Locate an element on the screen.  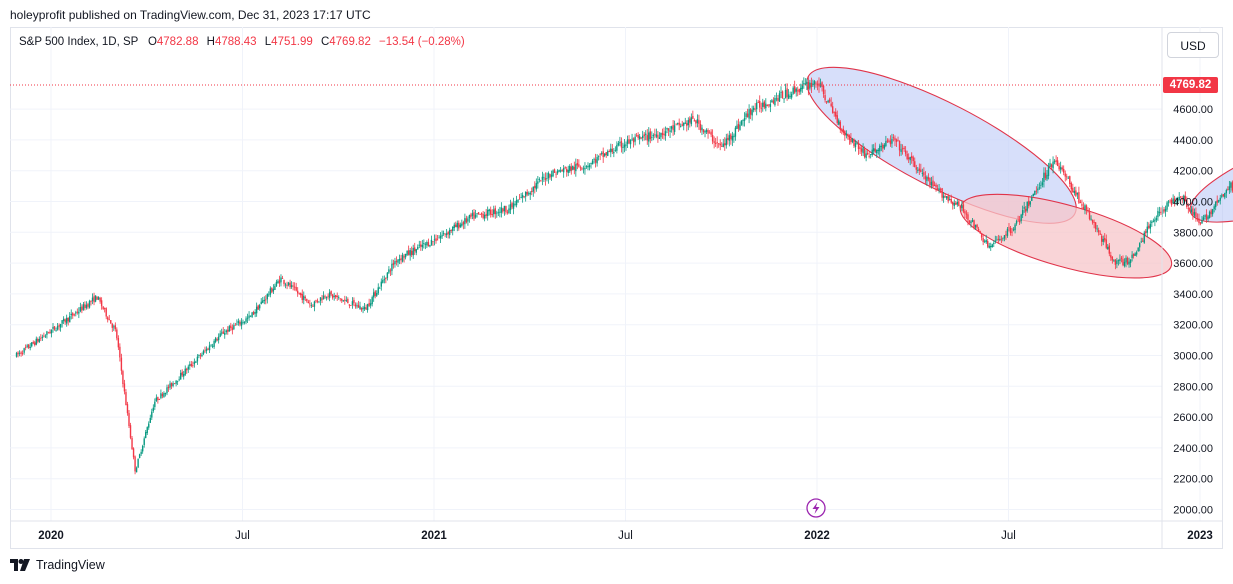
currency-button: USD is located at coordinates (1193, 45).